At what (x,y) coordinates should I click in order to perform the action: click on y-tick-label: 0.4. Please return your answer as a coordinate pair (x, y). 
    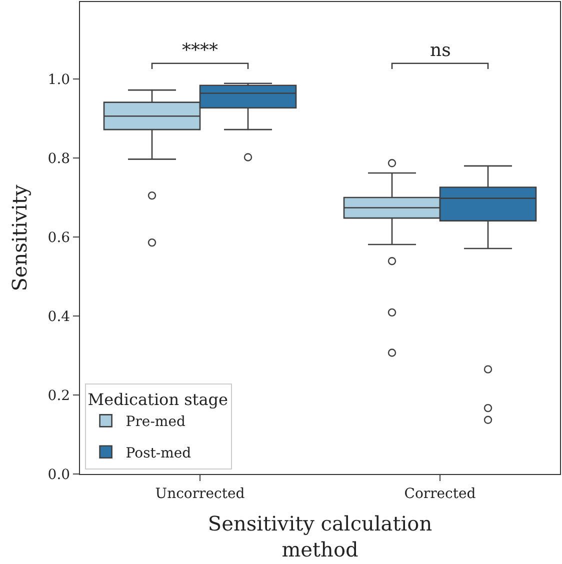
    Looking at the image, I should click on (59, 316).